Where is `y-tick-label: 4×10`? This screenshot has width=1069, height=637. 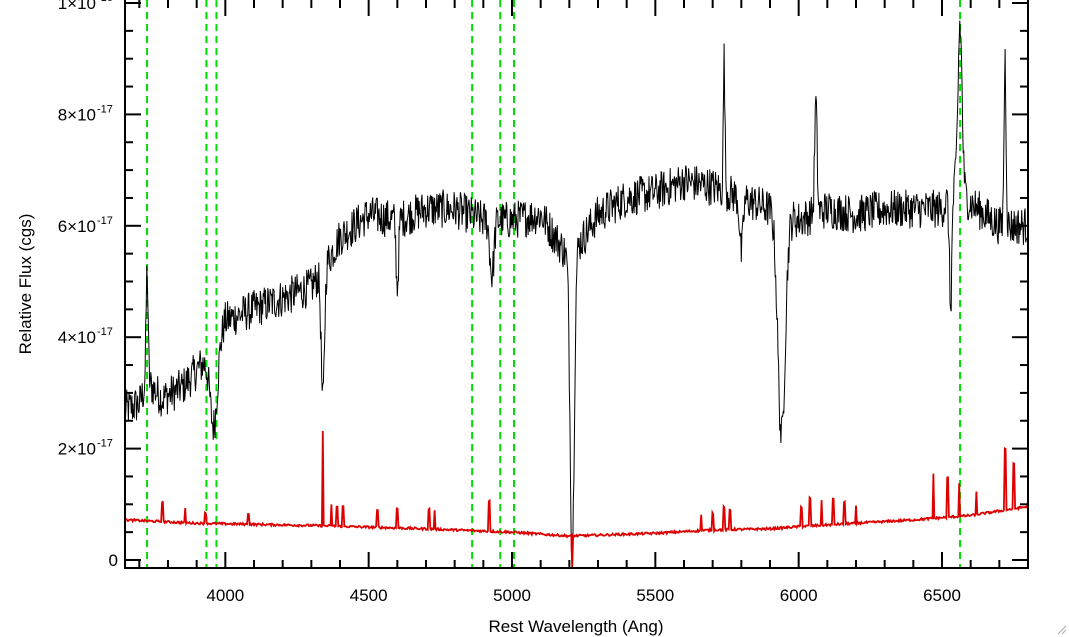
y-tick-label: 4×10 is located at coordinates (77, 337).